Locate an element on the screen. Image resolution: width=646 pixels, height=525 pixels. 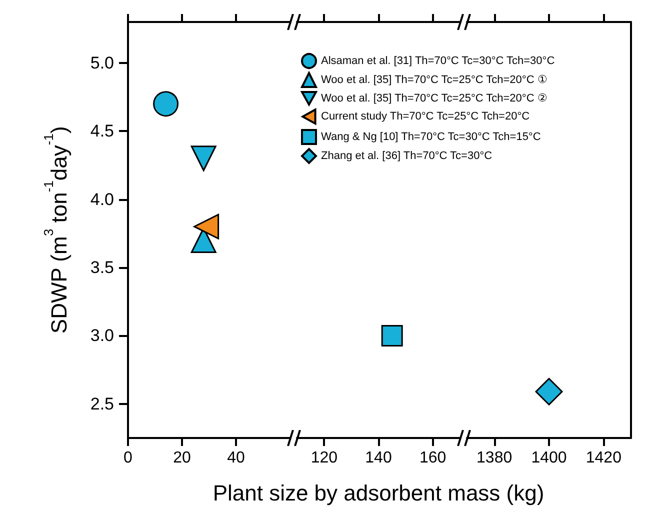
x-axis-title: Plant size by adsorbent mass (kg) is located at coordinates (378, 493).